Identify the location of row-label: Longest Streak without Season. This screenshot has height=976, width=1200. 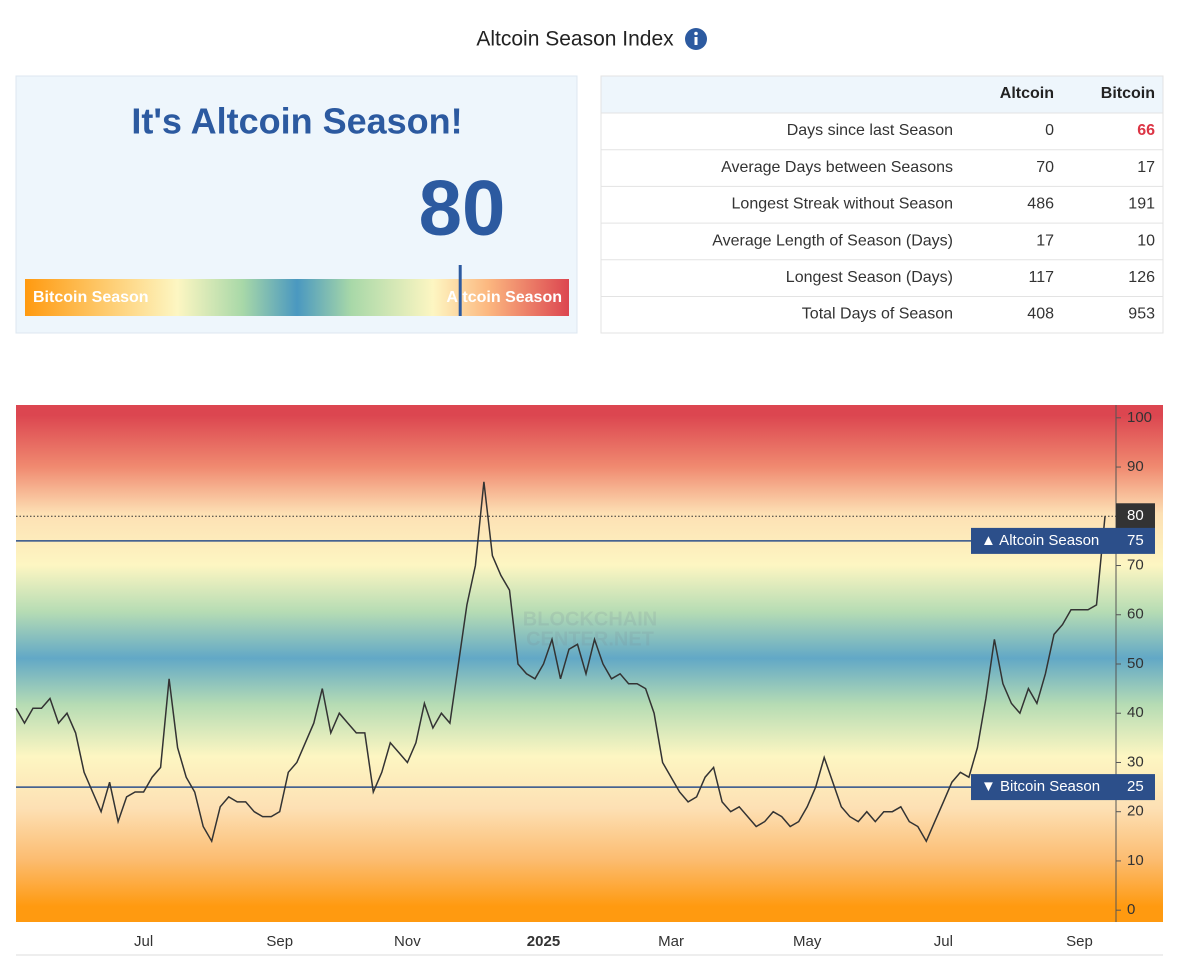
(842, 204).